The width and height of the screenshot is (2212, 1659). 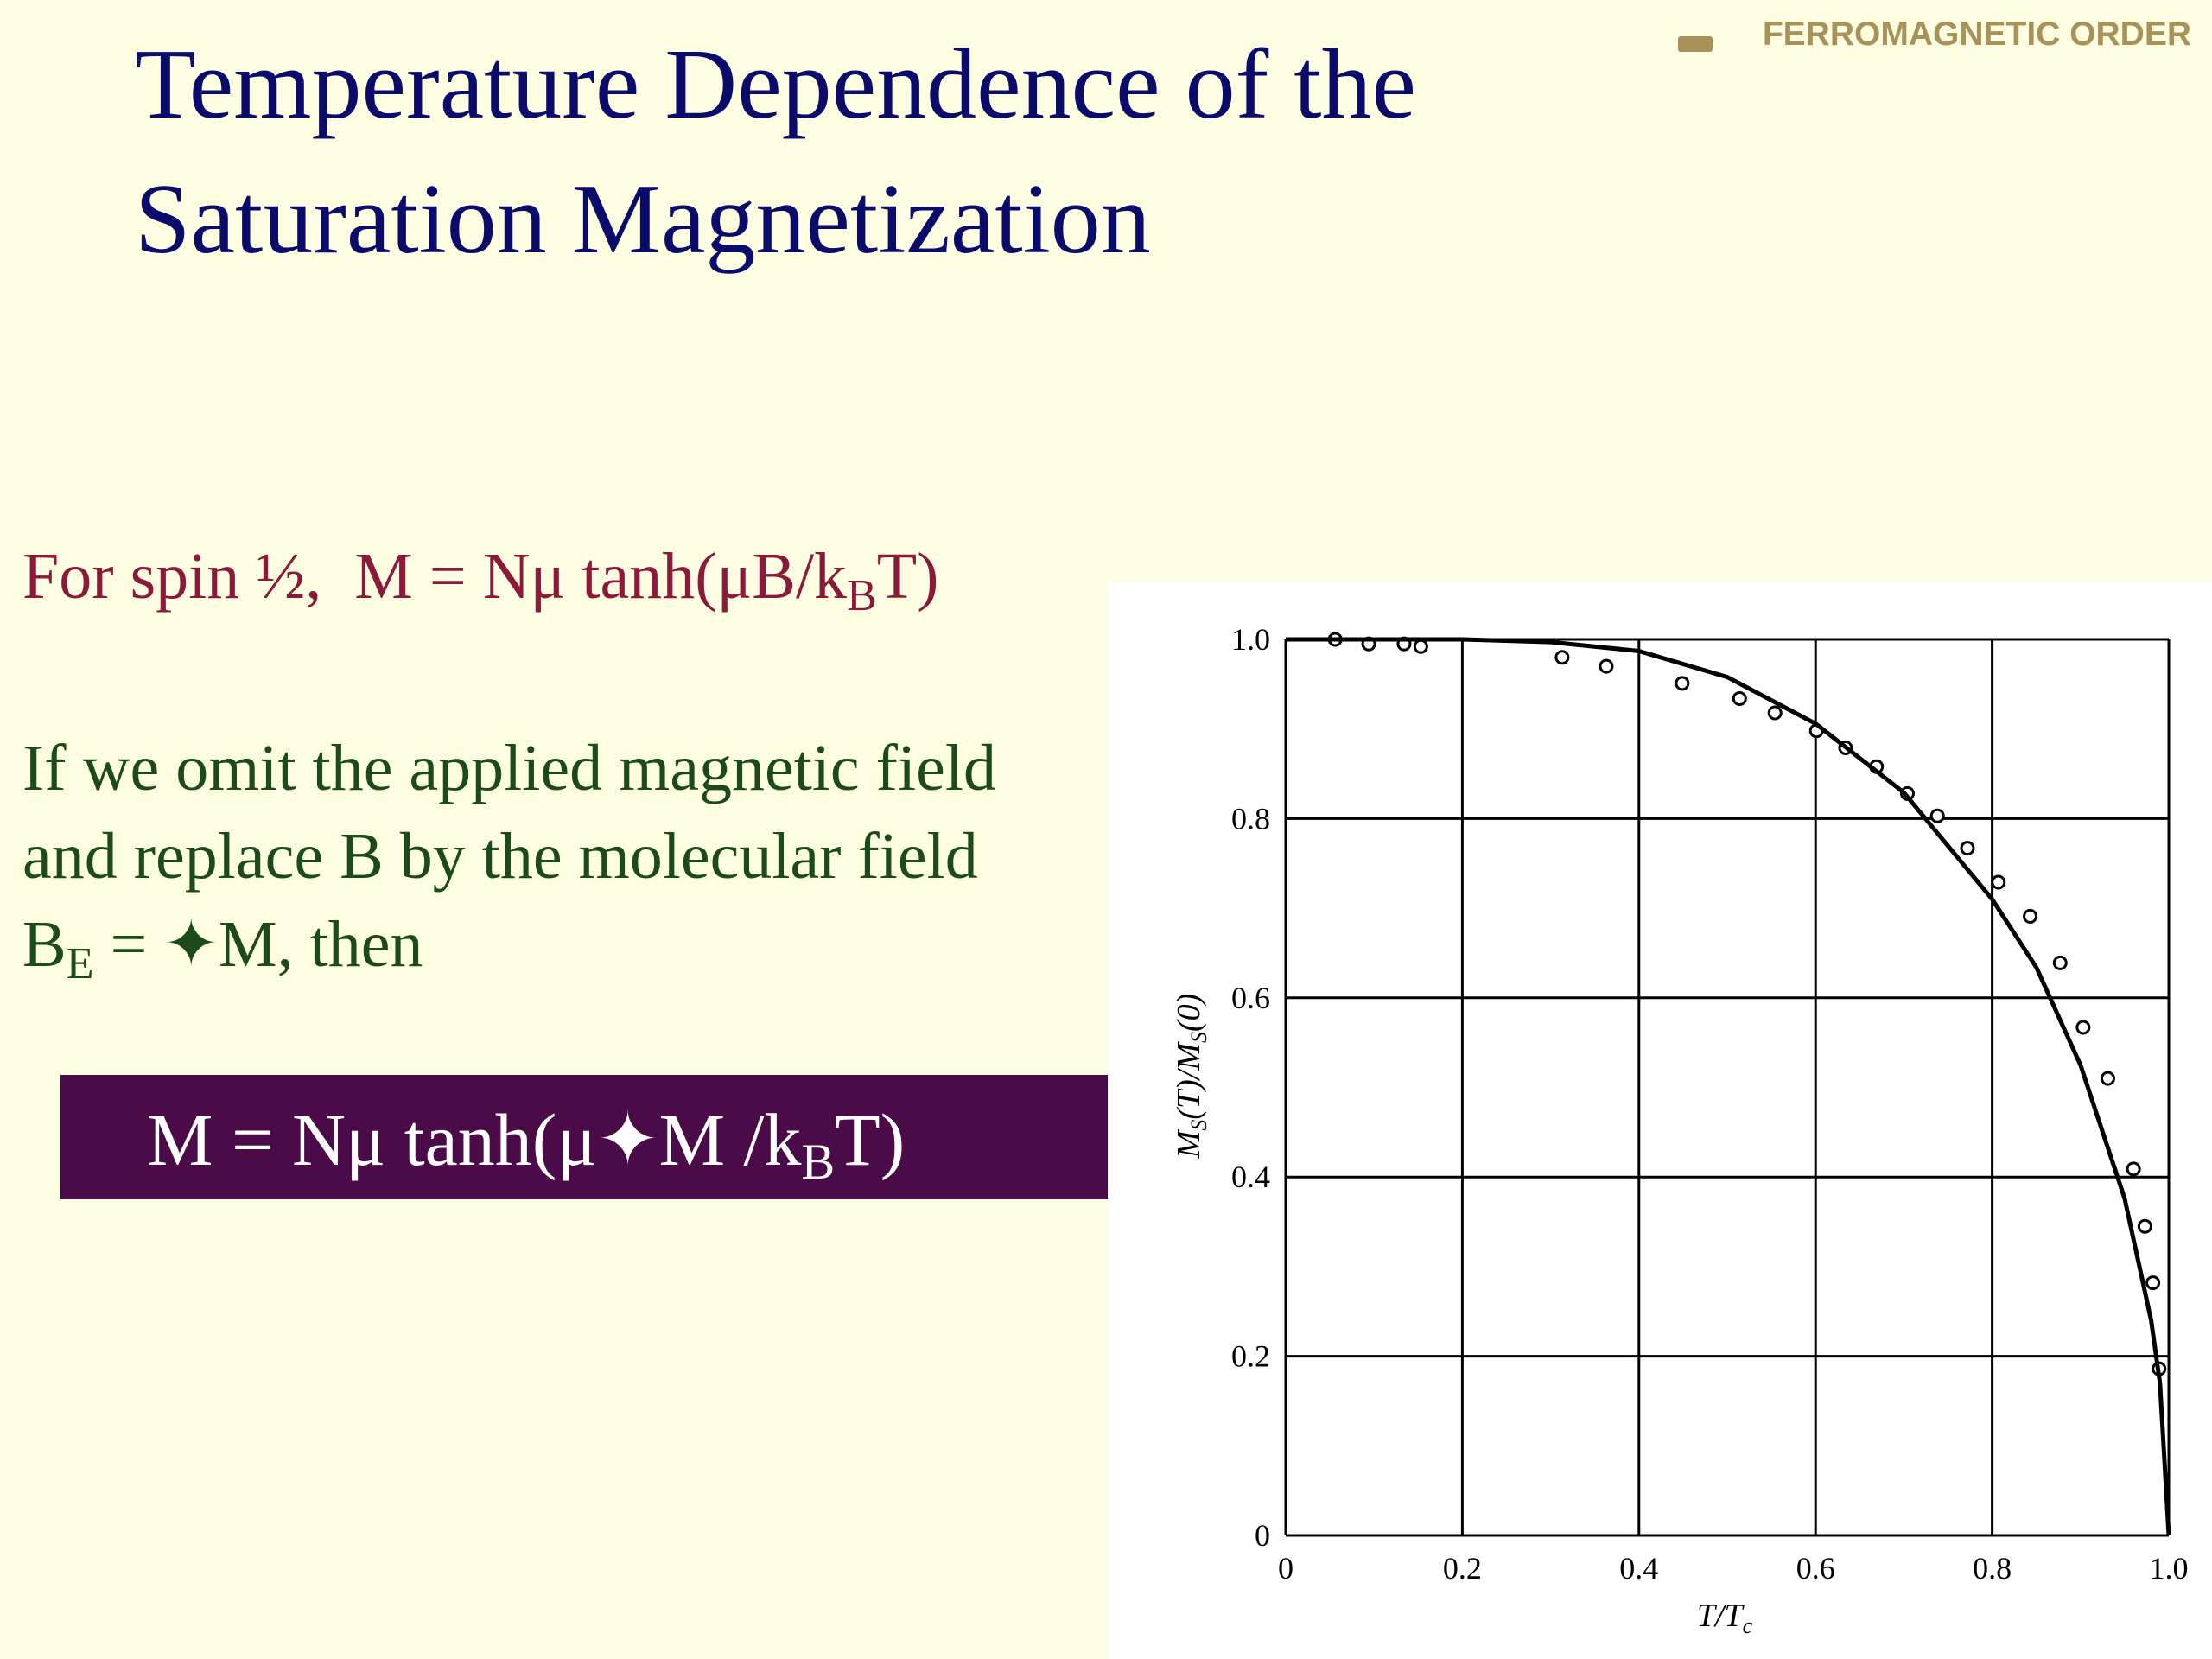 I want to click on eq-part: tanh(μ, so click(x=490, y=1139).